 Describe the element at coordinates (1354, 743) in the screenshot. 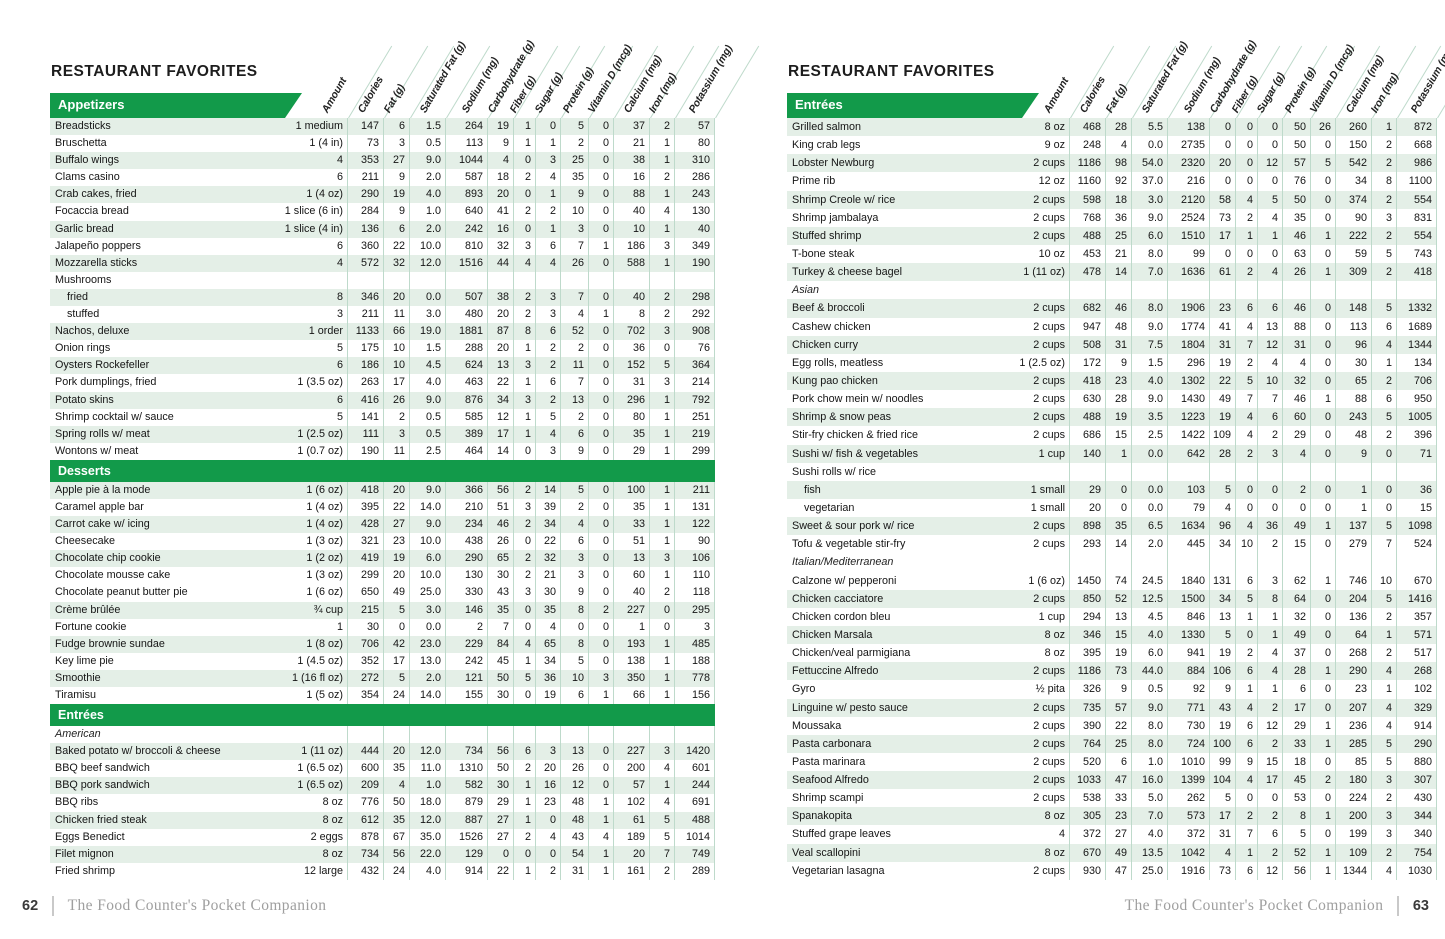

I see `value-cell: 285` at that location.